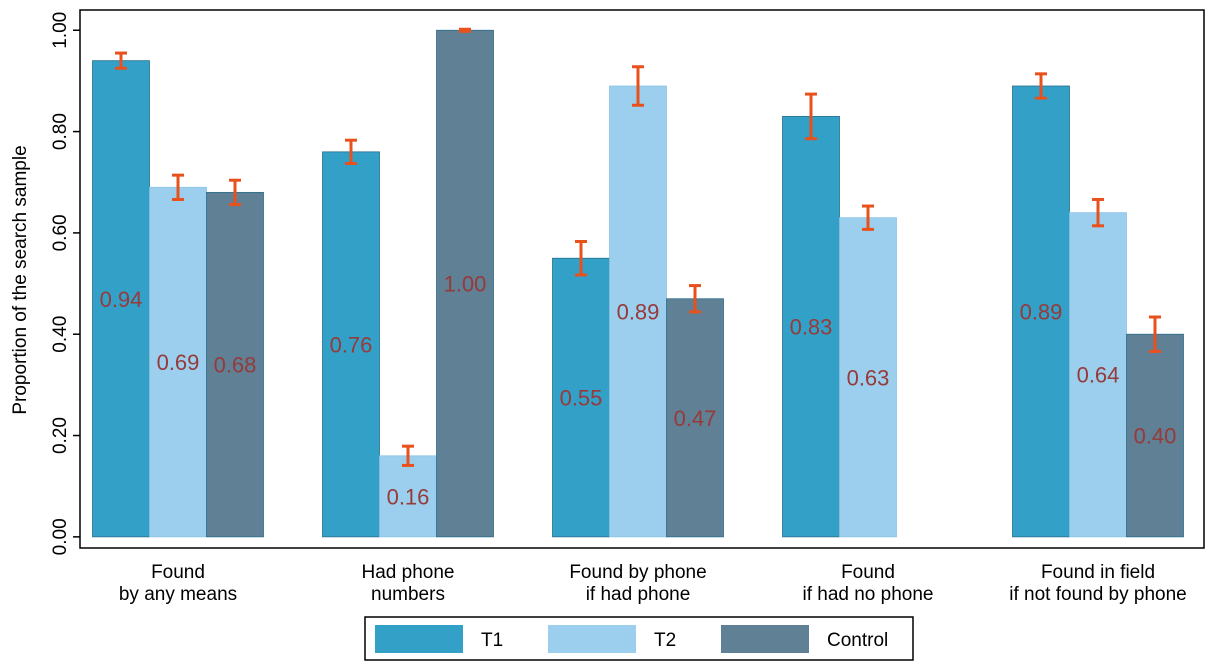 The width and height of the screenshot is (1225, 667). I want to click on y-tick-label: 0.00, so click(60, 536).